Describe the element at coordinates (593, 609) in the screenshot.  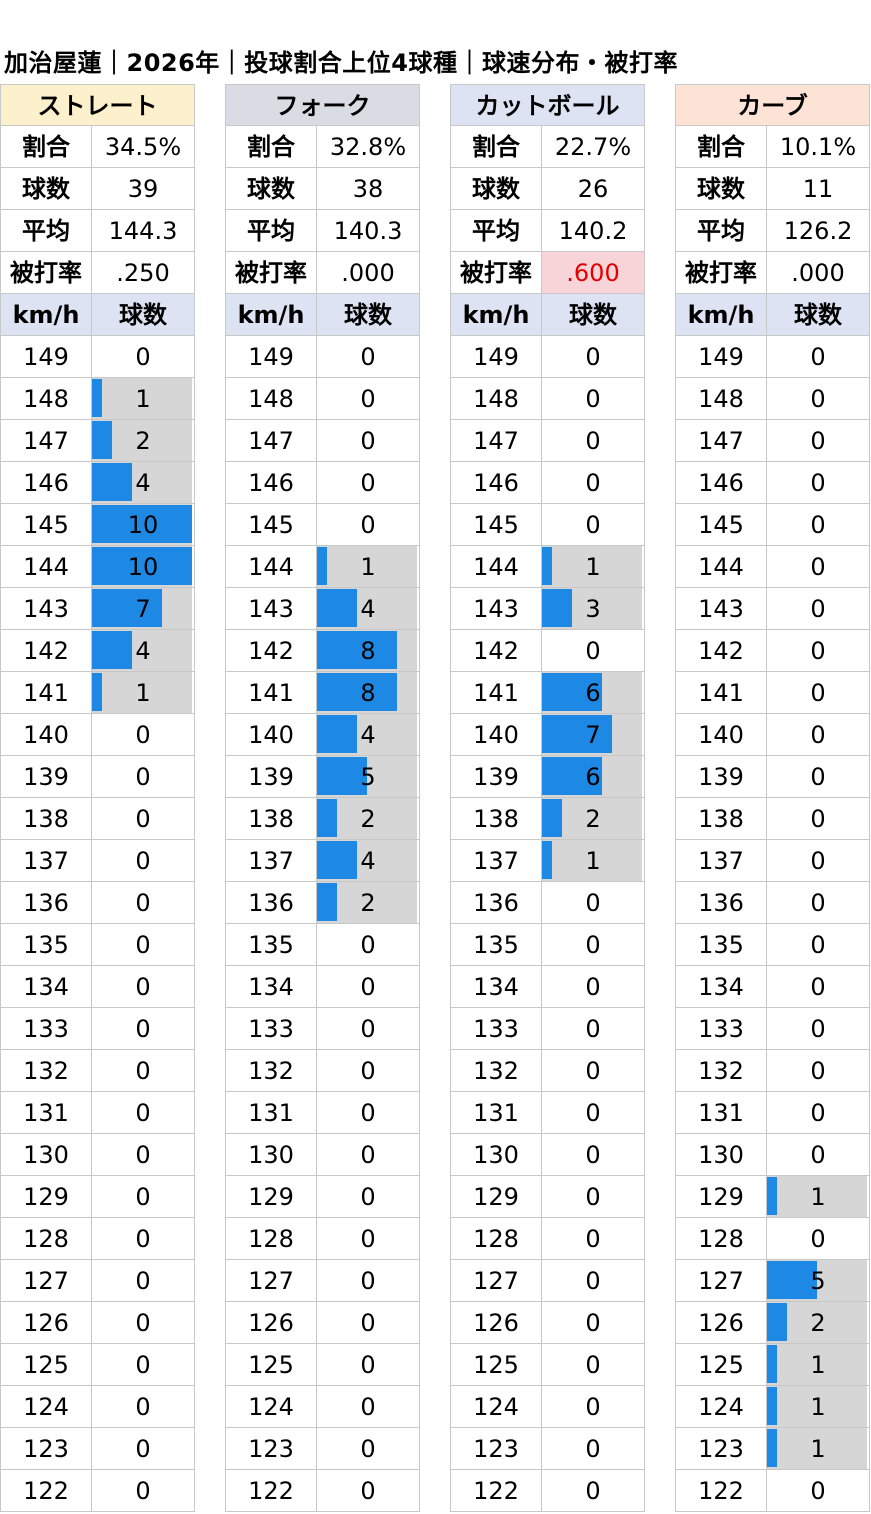
I see `count-cell: 3` at that location.